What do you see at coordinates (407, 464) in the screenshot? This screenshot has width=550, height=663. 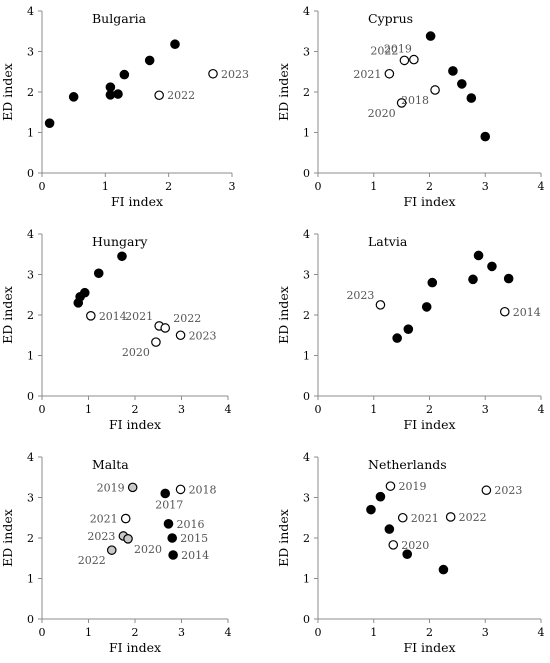 I see `panel-title: Netherlands` at bounding box center [407, 464].